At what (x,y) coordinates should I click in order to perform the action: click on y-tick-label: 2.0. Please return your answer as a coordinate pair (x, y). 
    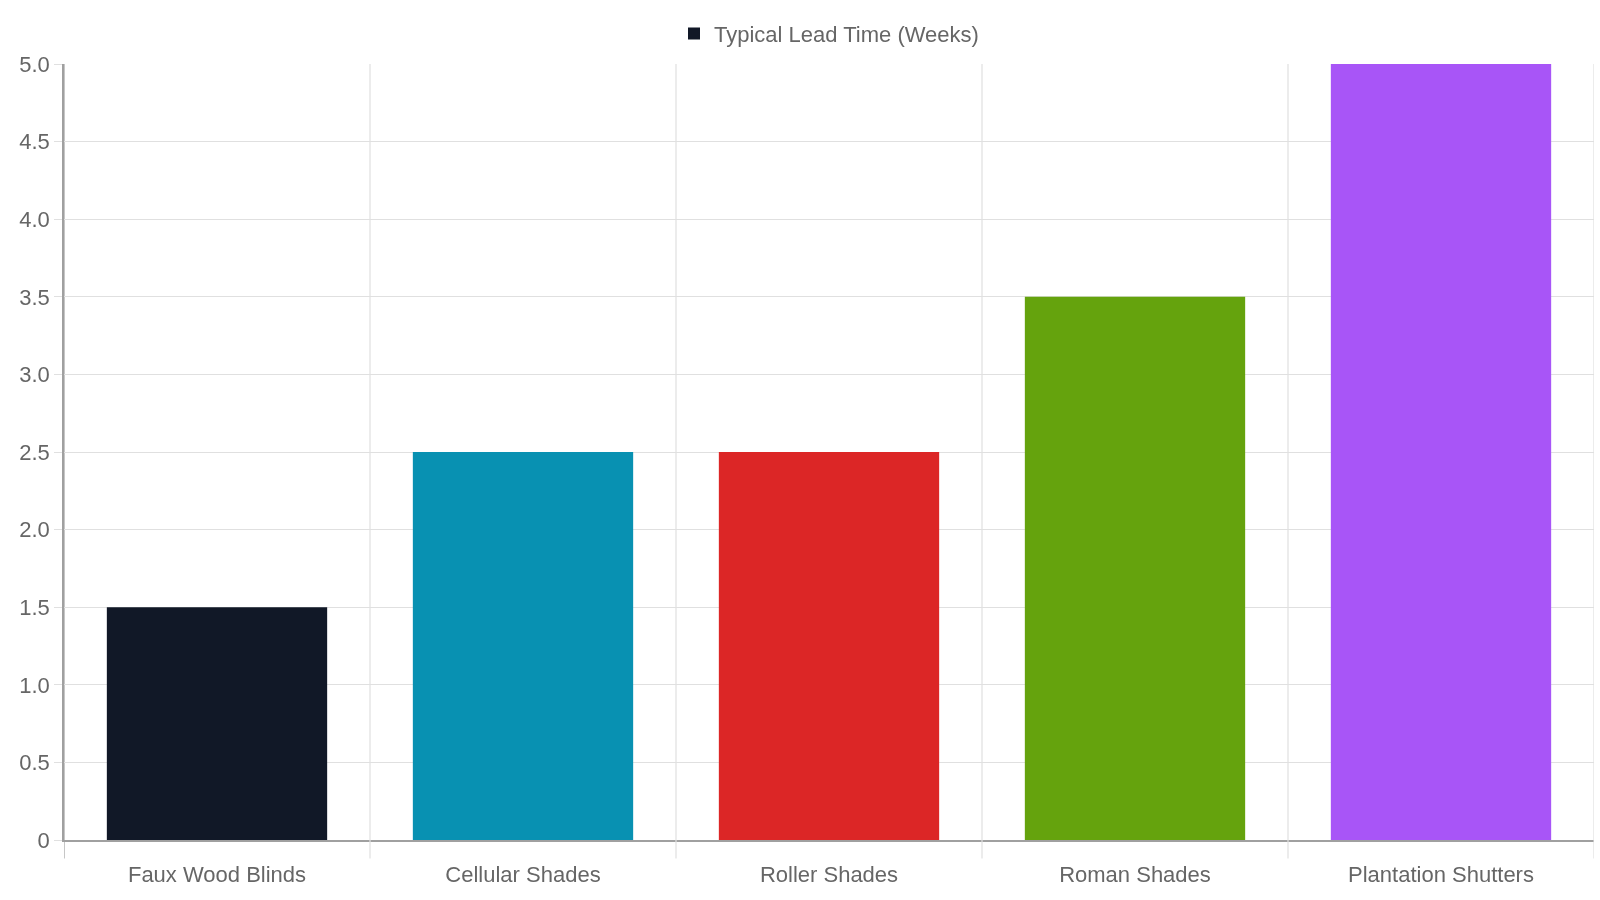
    Looking at the image, I should click on (34, 530).